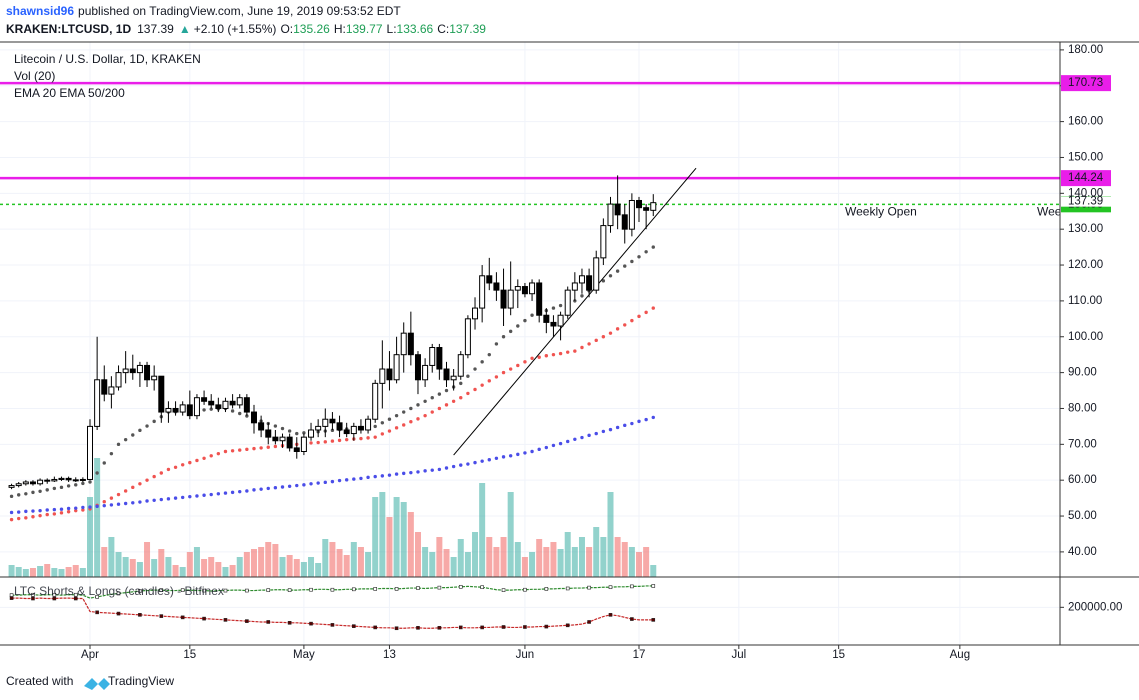 This screenshot has width=1139, height=700. What do you see at coordinates (1082, 552) in the screenshot?
I see `y-tick-label: 40.00` at bounding box center [1082, 552].